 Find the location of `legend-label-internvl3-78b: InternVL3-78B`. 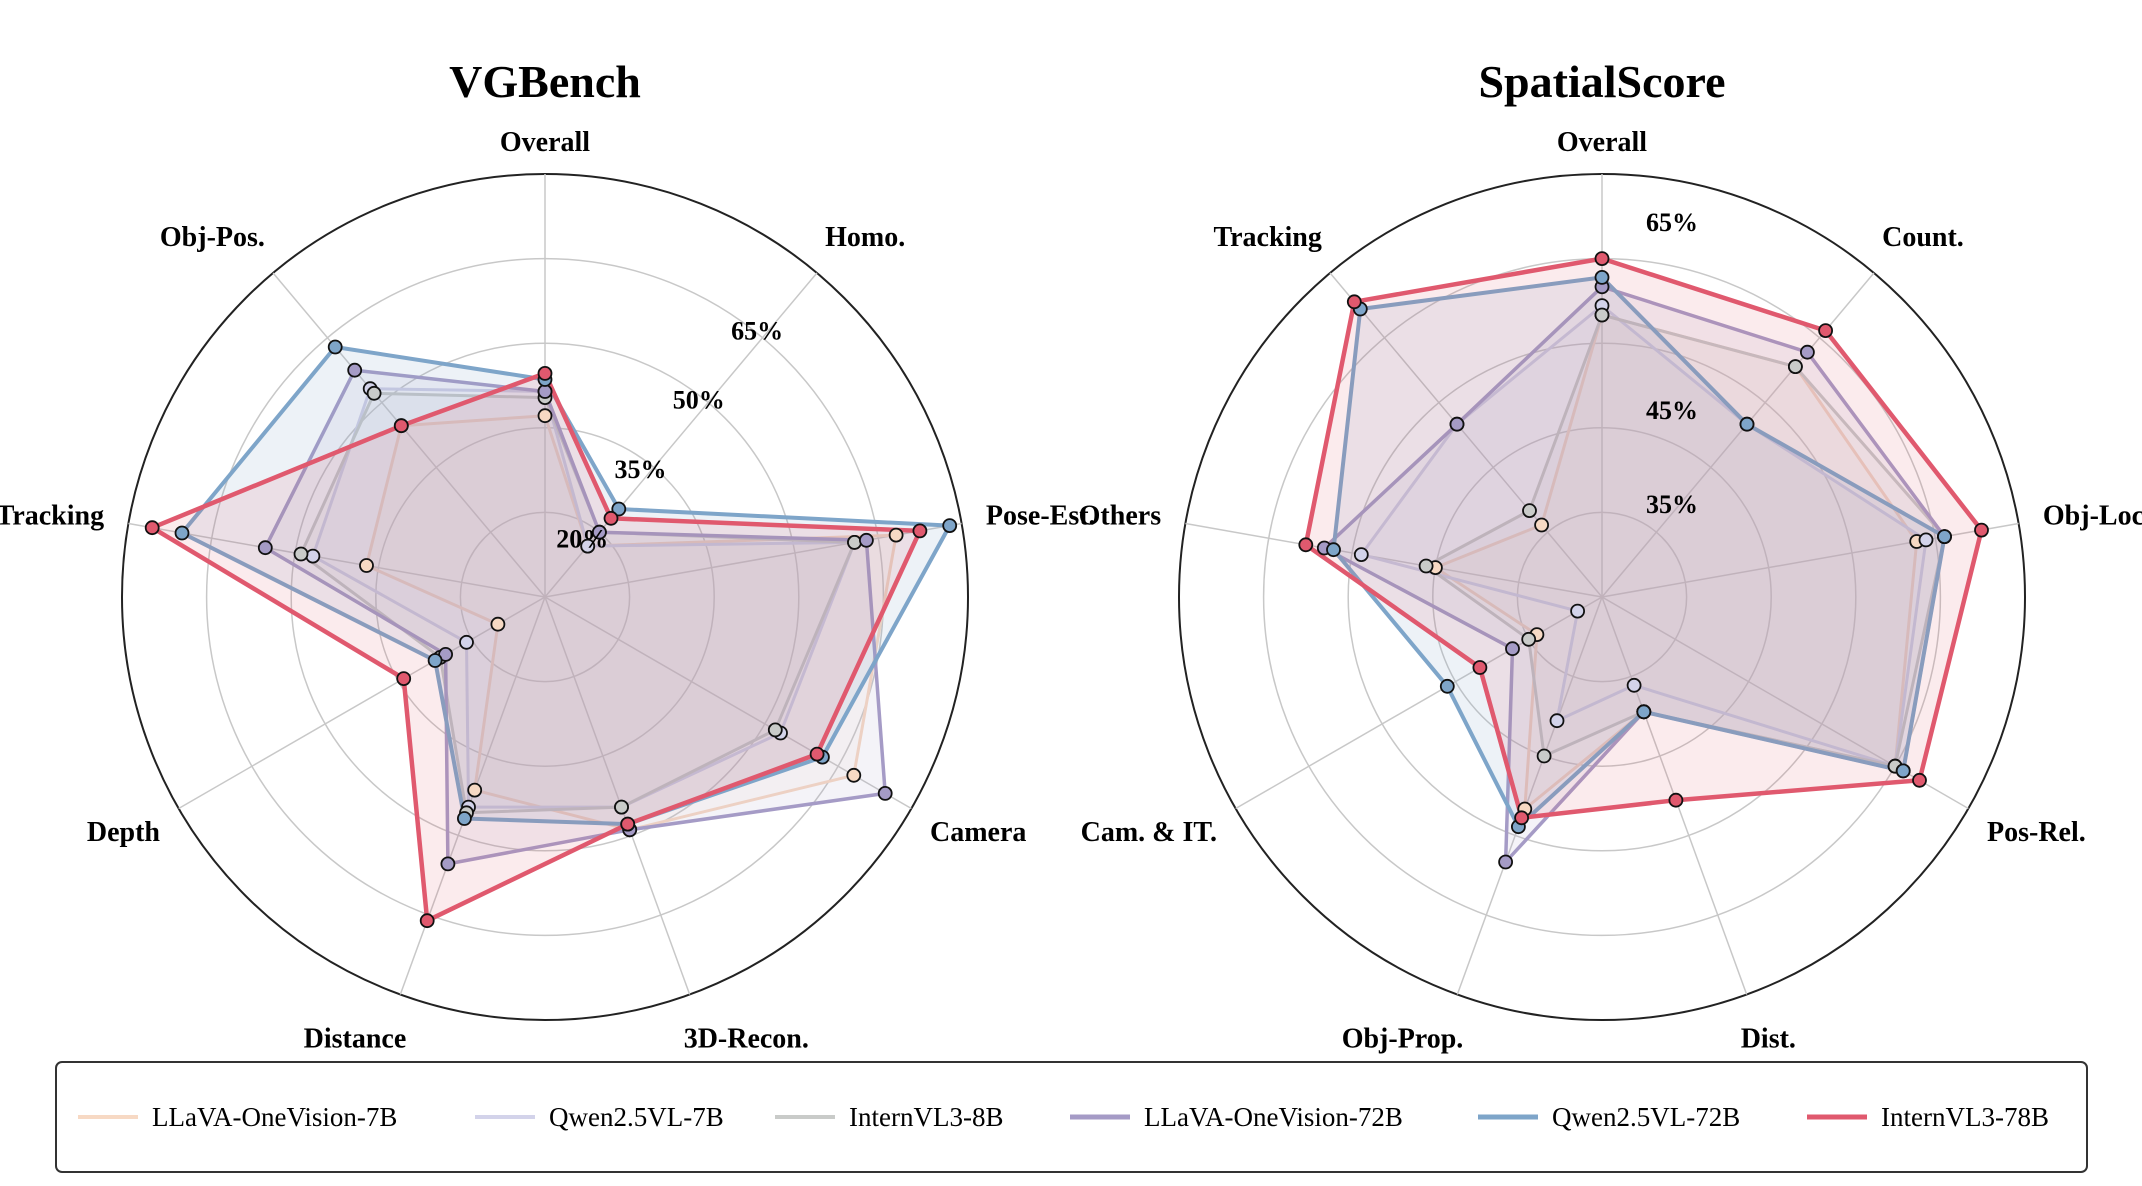

legend-label-internvl3-78b: InternVL3-78B is located at coordinates (1965, 1117).